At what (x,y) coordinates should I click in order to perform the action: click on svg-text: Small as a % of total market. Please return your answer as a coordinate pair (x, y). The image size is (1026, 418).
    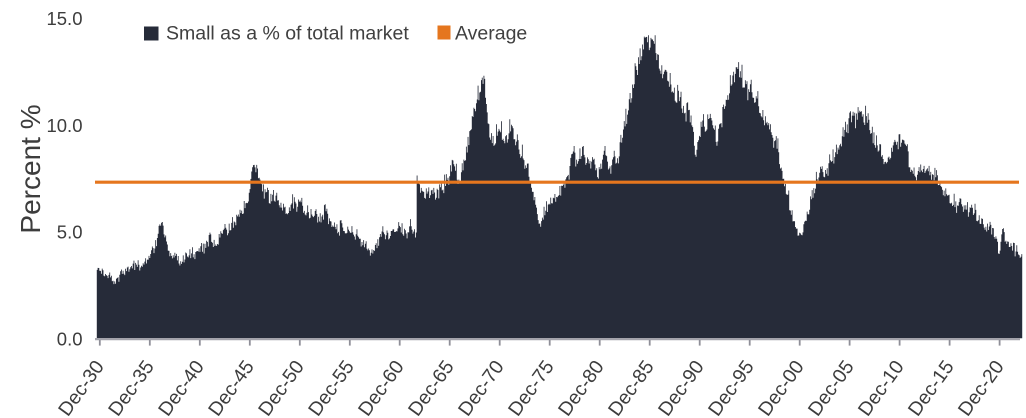
    Looking at the image, I should click on (287, 34).